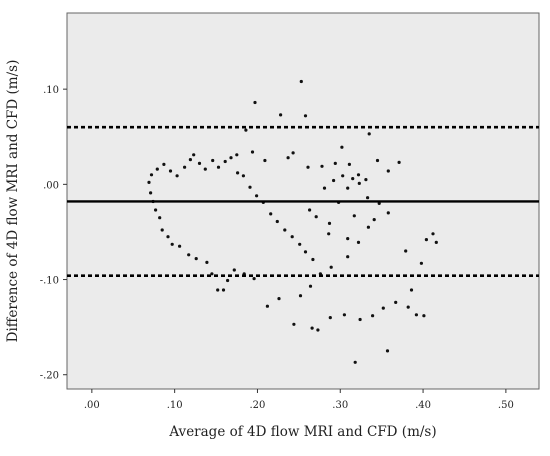  What do you see at coordinates (51, 185) in the screenshot?
I see `y-tick-label: .00` at bounding box center [51, 185].